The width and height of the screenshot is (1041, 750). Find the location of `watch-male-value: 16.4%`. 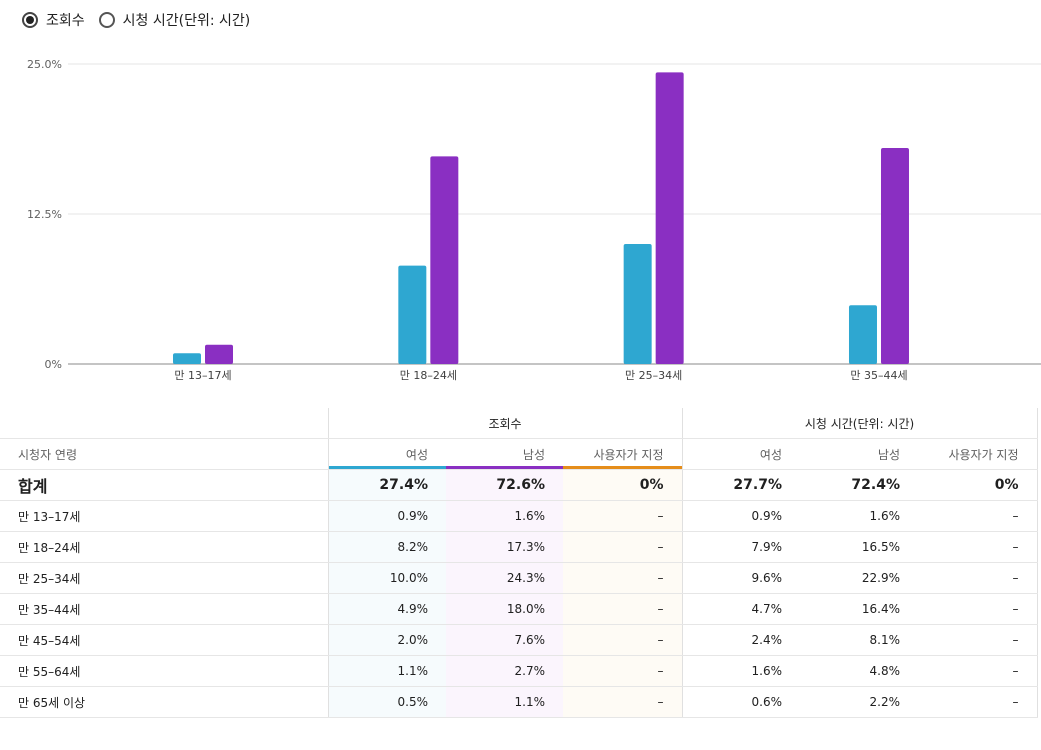

watch-male-value: 16.4% is located at coordinates (859, 609).